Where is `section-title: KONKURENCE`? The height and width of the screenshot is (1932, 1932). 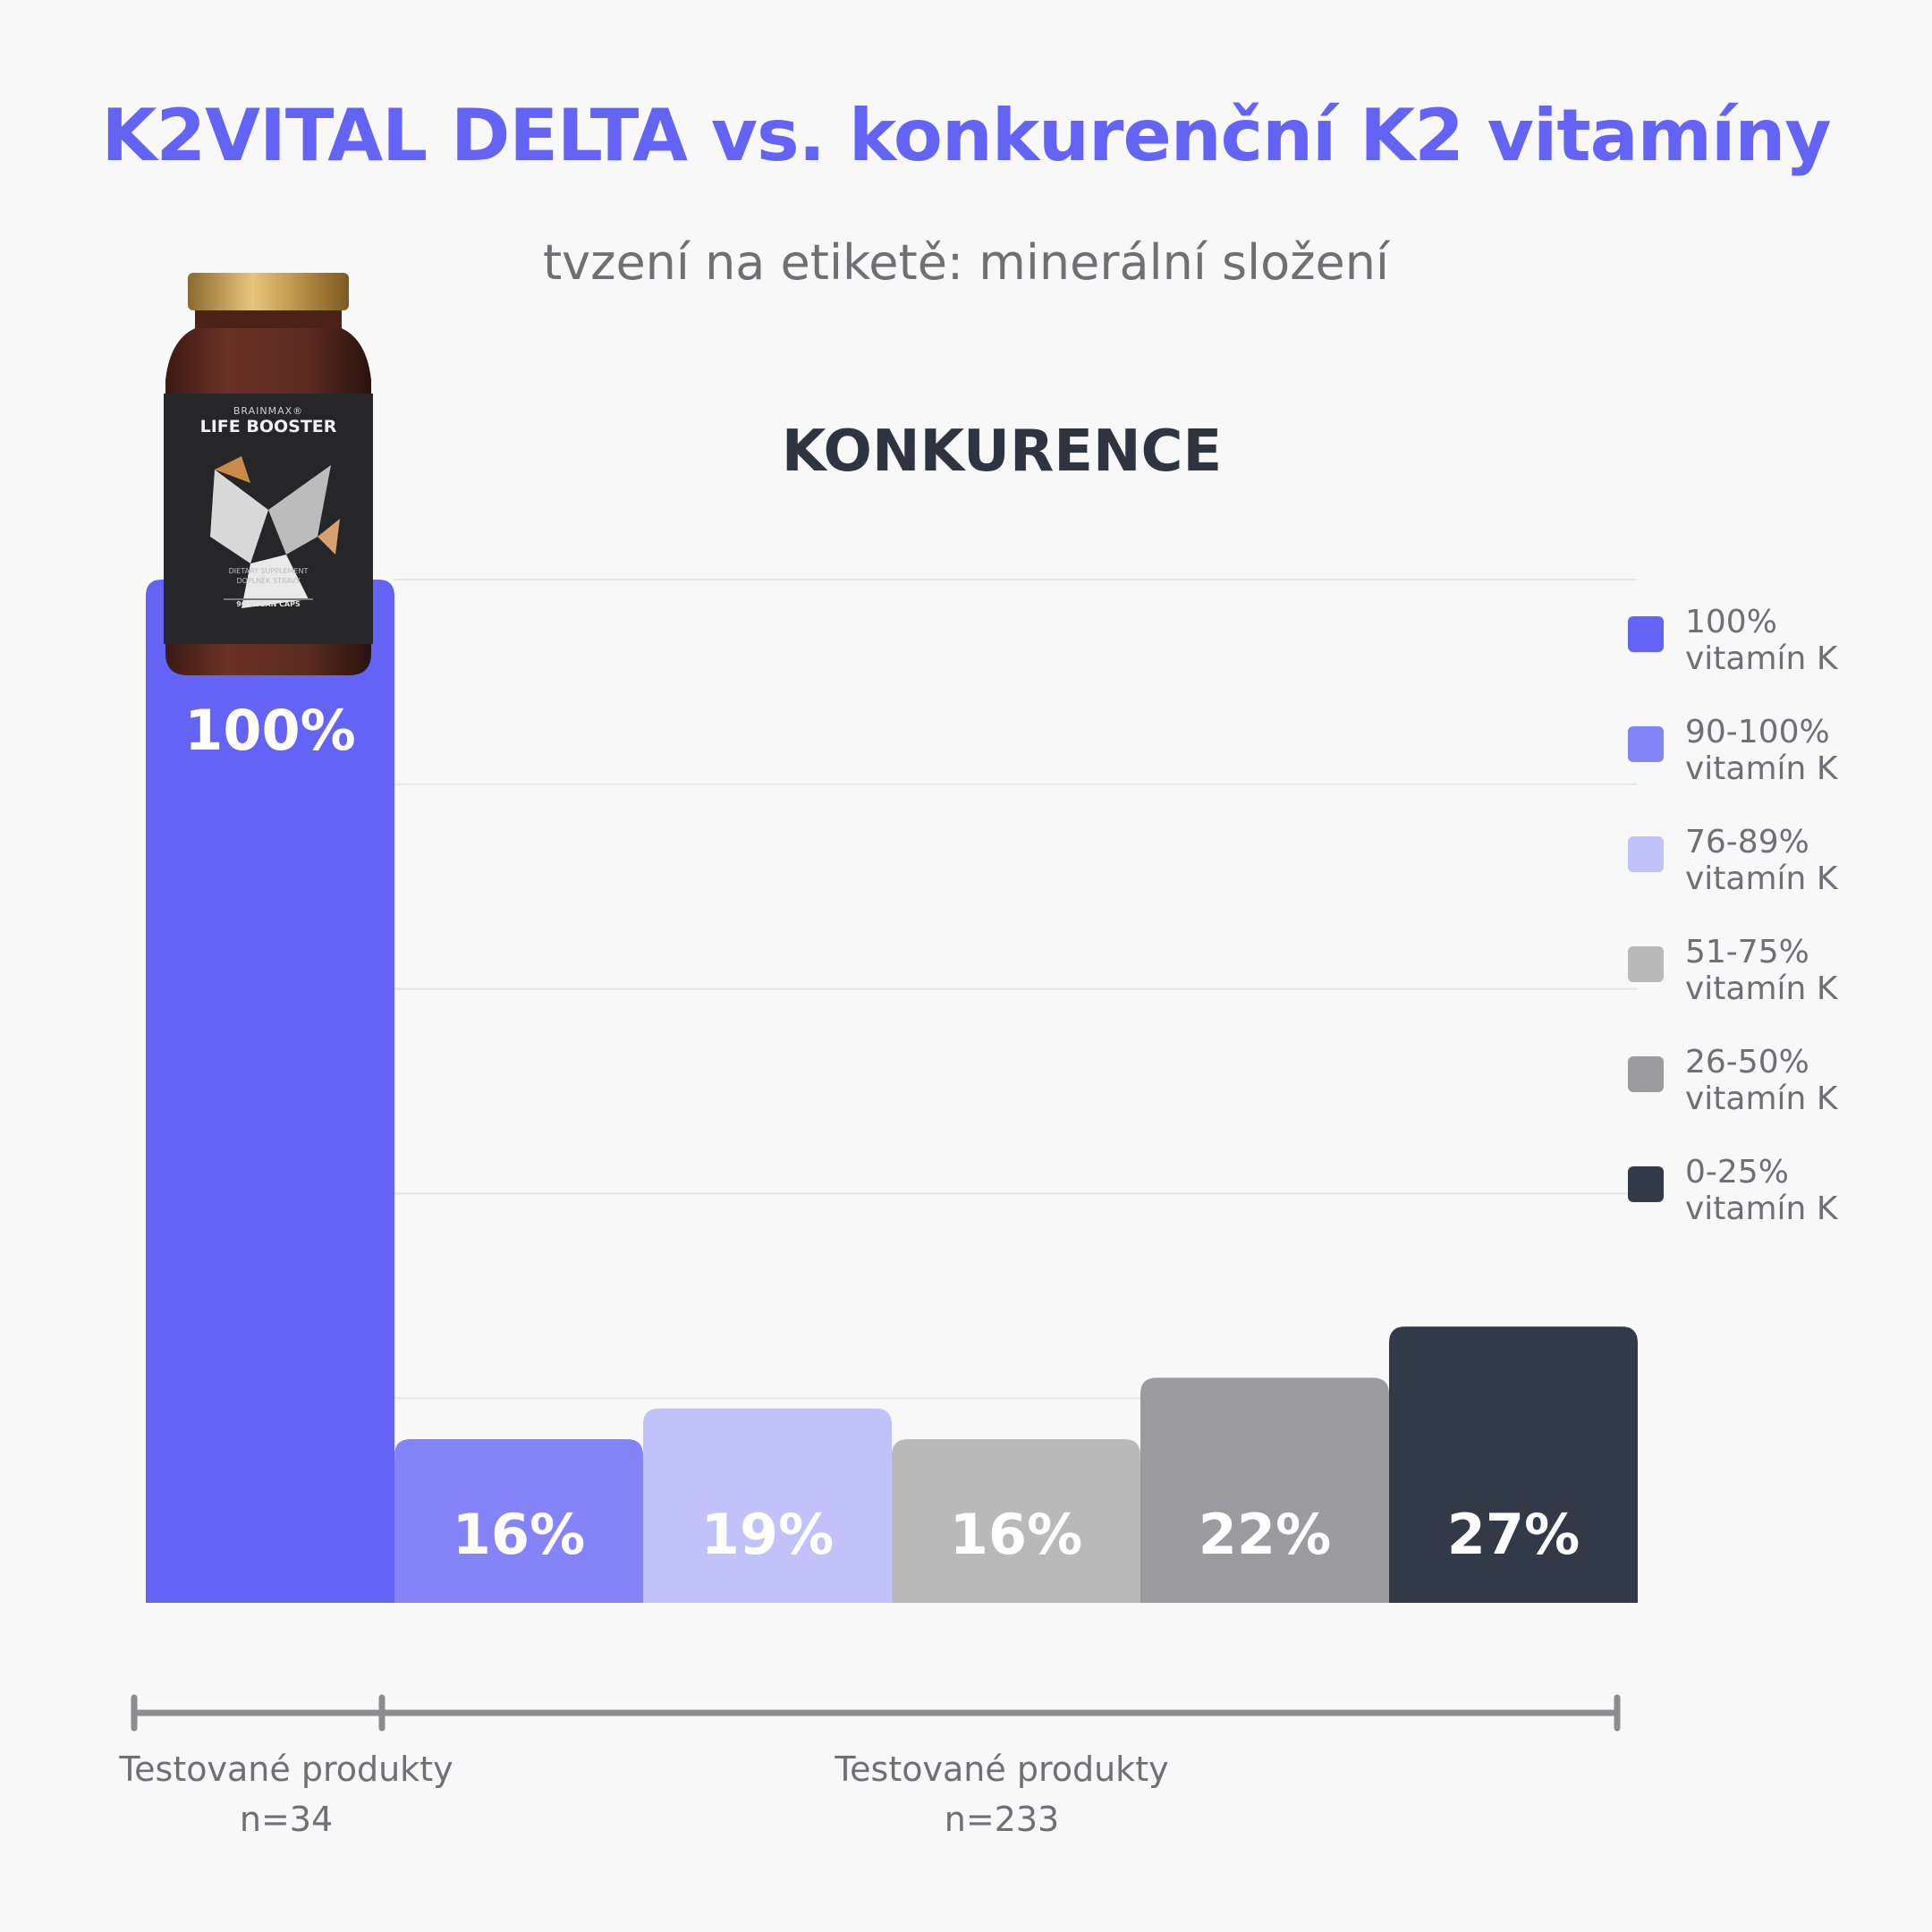 section-title: KONKURENCE is located at coordinates (1002, 452).